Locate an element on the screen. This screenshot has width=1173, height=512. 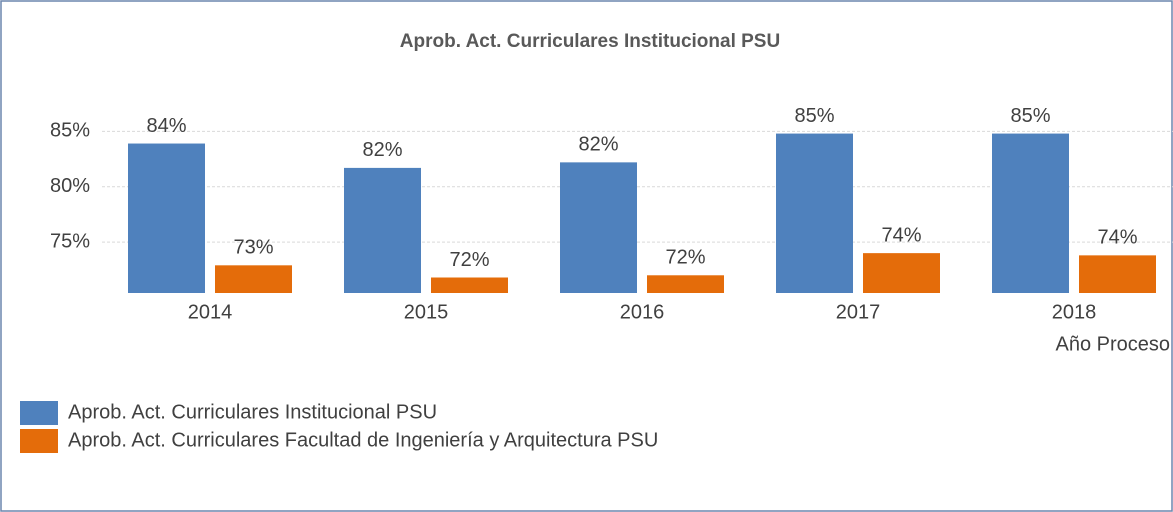
x-tick-label: 2015 is located at coordinates (426, 312).